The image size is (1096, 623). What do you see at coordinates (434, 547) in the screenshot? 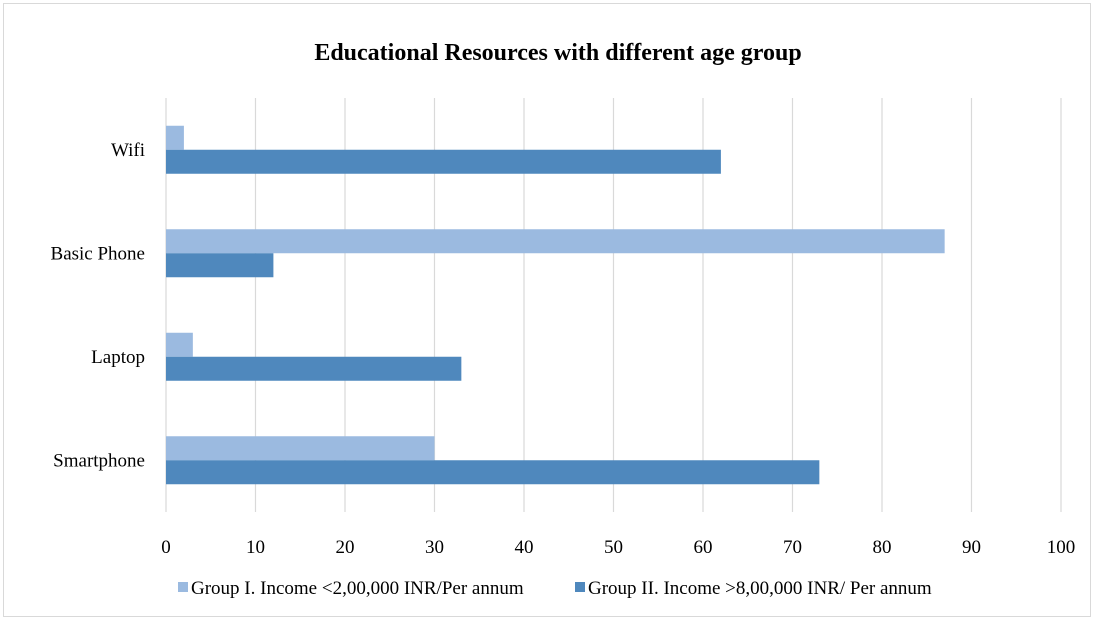
I see `x-tick-label: 30` at bounding box center [434, 547].